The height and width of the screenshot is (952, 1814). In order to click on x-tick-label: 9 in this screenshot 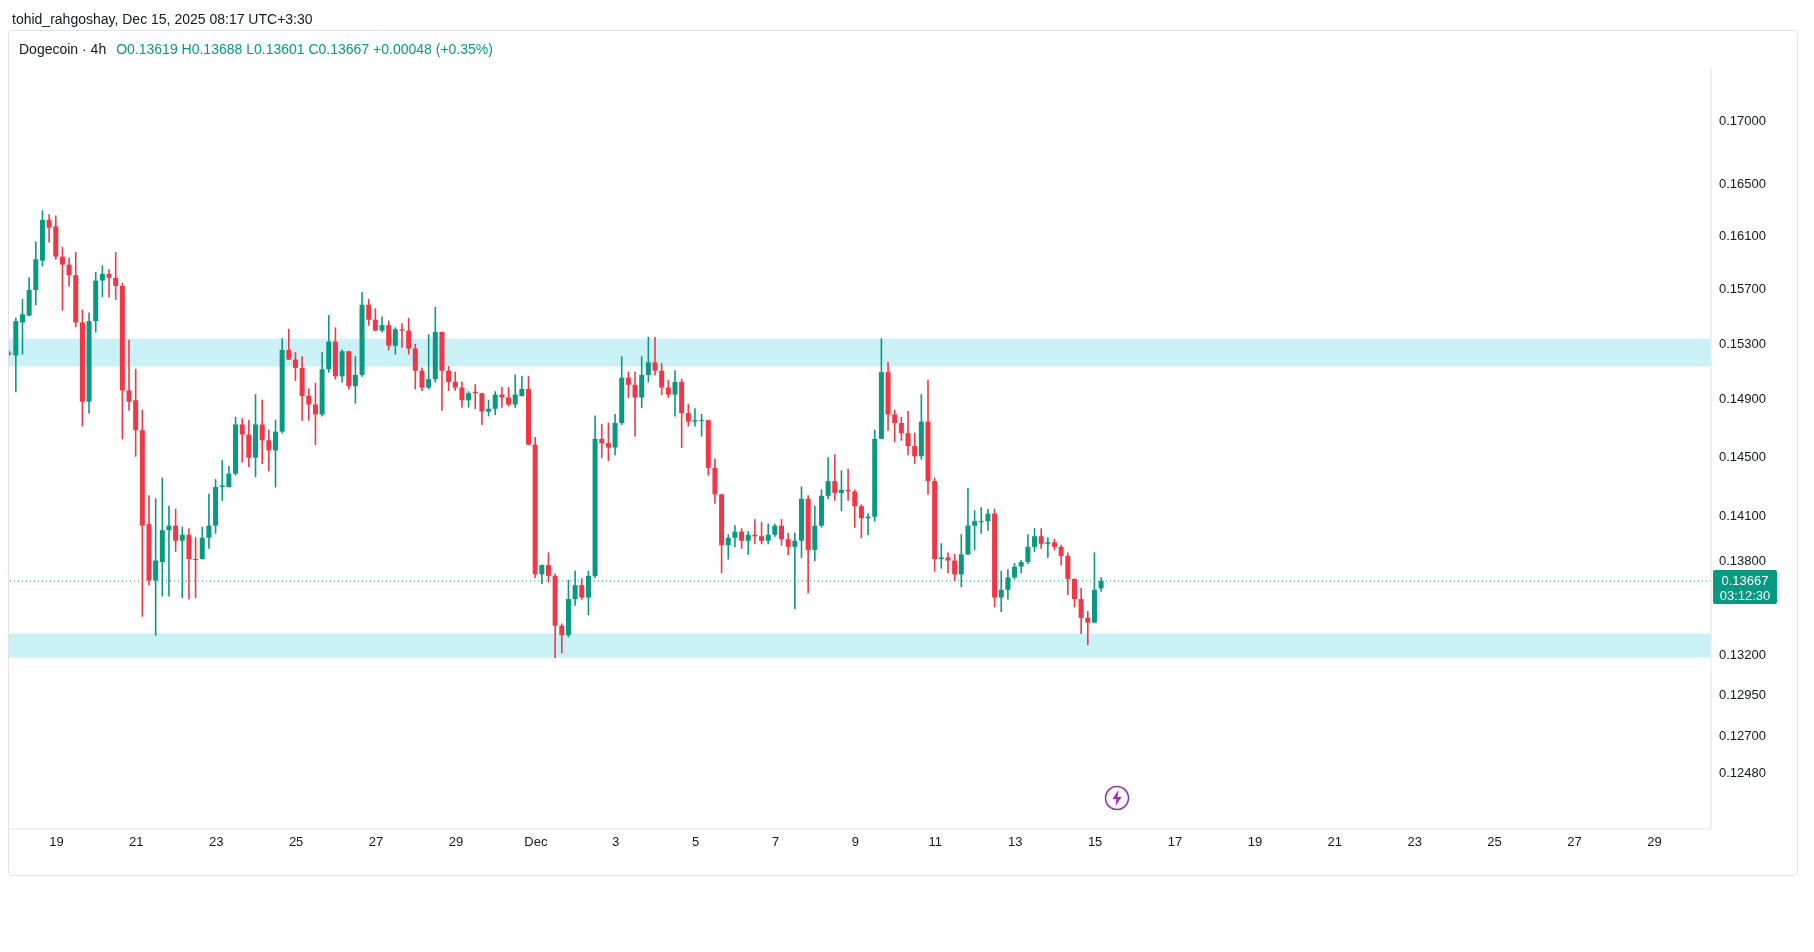, I will do `click(855, 842)`.